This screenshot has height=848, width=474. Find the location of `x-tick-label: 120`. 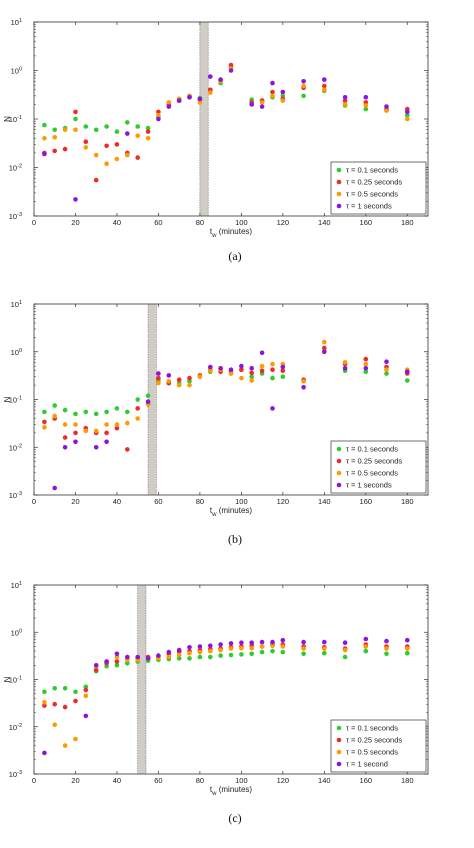

x-tick-label: 120 is located at coordinates (283, 780).